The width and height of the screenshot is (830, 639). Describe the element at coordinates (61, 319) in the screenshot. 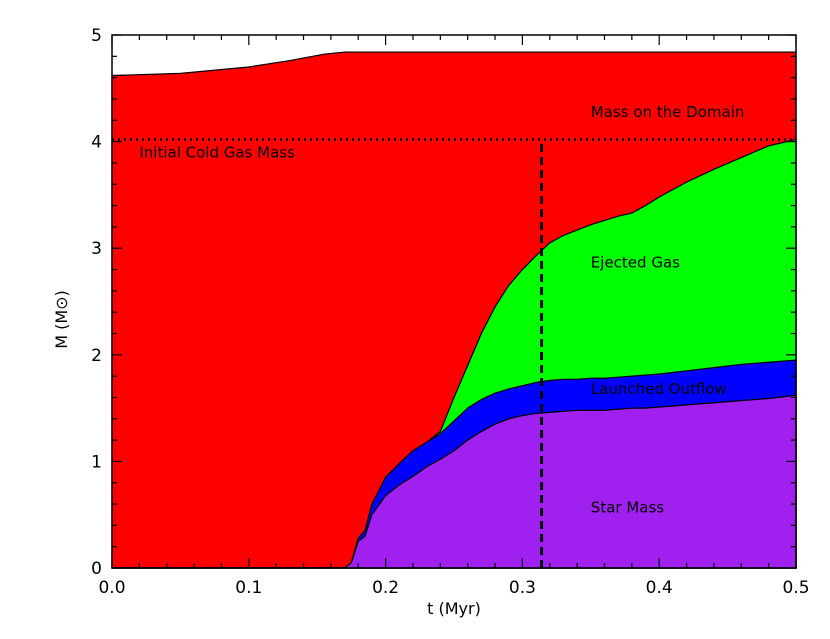

I see `y-axis-title: M (M⊙)` at that location.